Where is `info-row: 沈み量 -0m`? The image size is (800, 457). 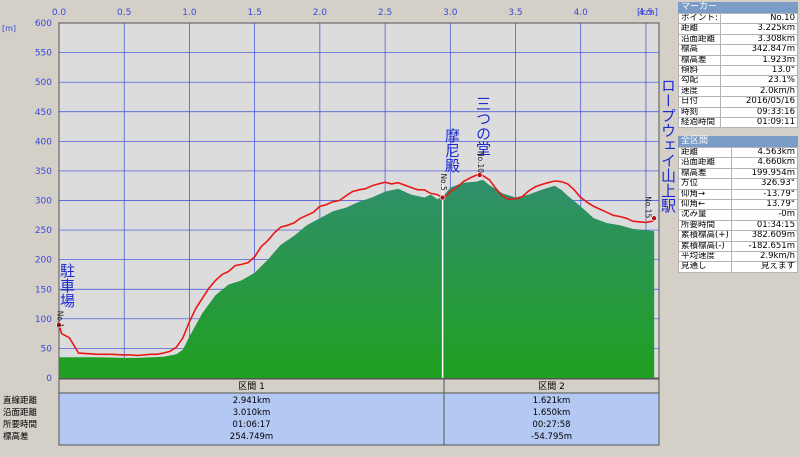
info-row: 沈み量 -0m is located at coordinates (738, 215).